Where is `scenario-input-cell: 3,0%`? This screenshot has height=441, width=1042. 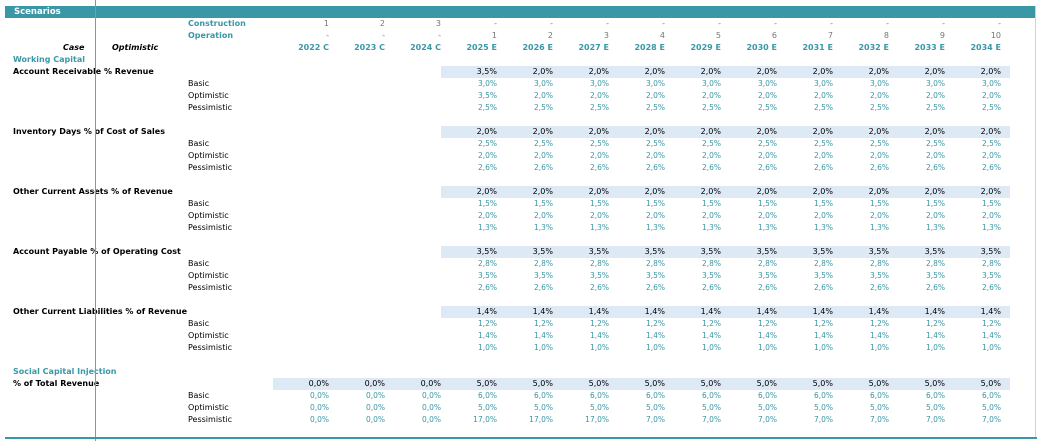 scenario-input-cell: 3,0% is located at coordinates (655, 83).